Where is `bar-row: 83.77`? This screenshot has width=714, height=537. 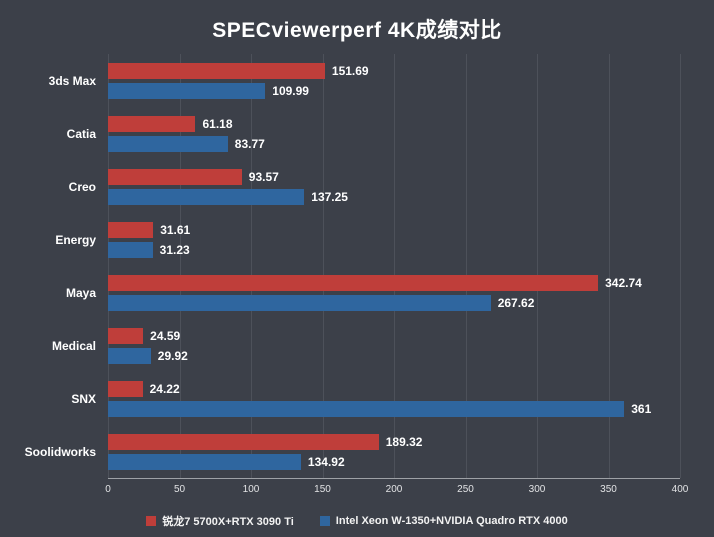 bar-row: 83.77 is located at coordinates (394, 143).